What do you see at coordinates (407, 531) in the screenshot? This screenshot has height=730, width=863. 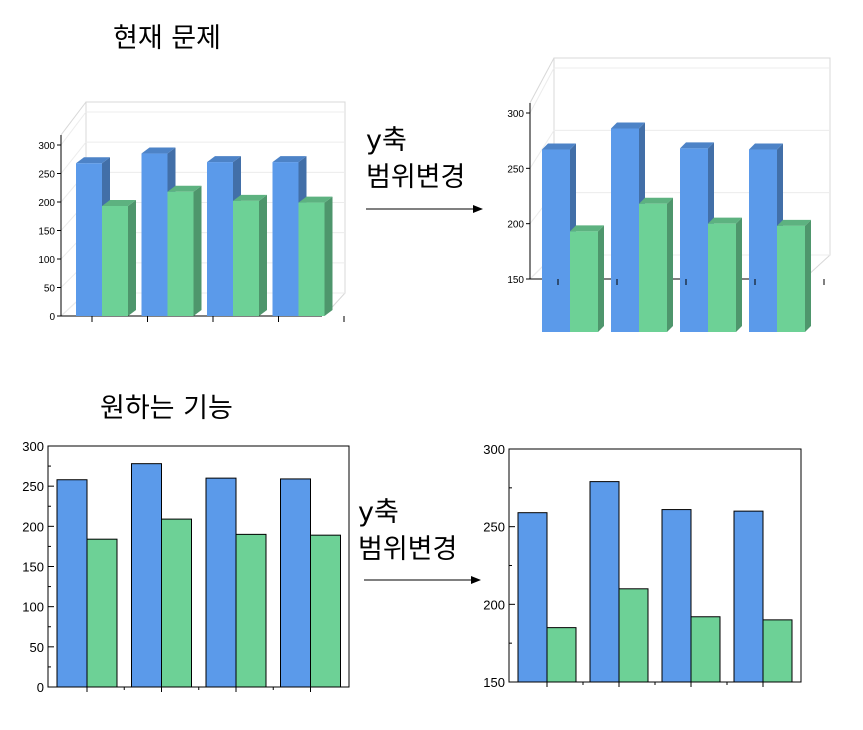 I see `arrow-label-bottom: y축 범위변경` at bounding box center [407, 531].